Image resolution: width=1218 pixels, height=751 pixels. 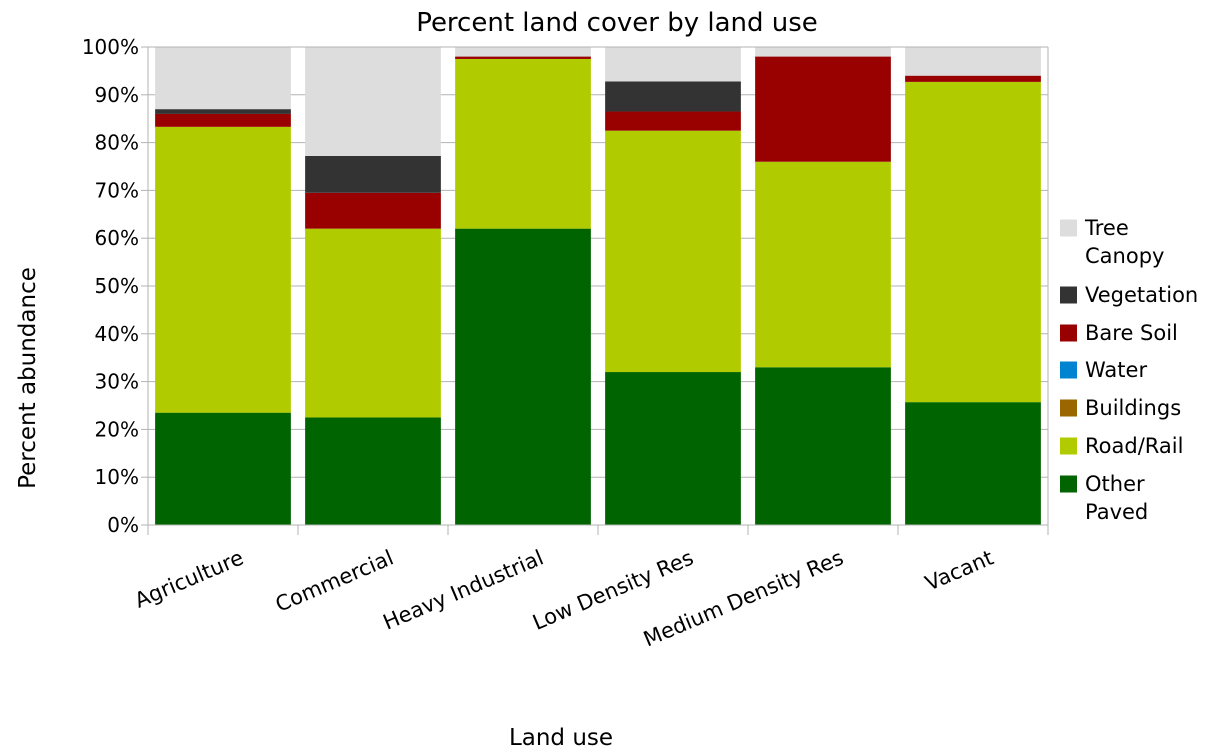 I want to click on legend-swatch-water, so click(x=1068, y=370).